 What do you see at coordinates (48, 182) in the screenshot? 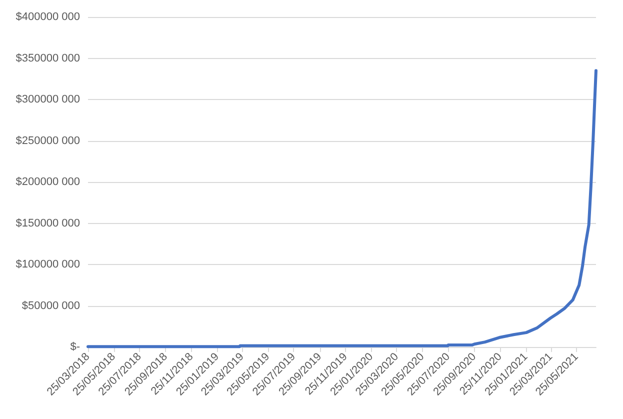
I see `y-tick-label: $200000 000` at bounding box center [48, 182].